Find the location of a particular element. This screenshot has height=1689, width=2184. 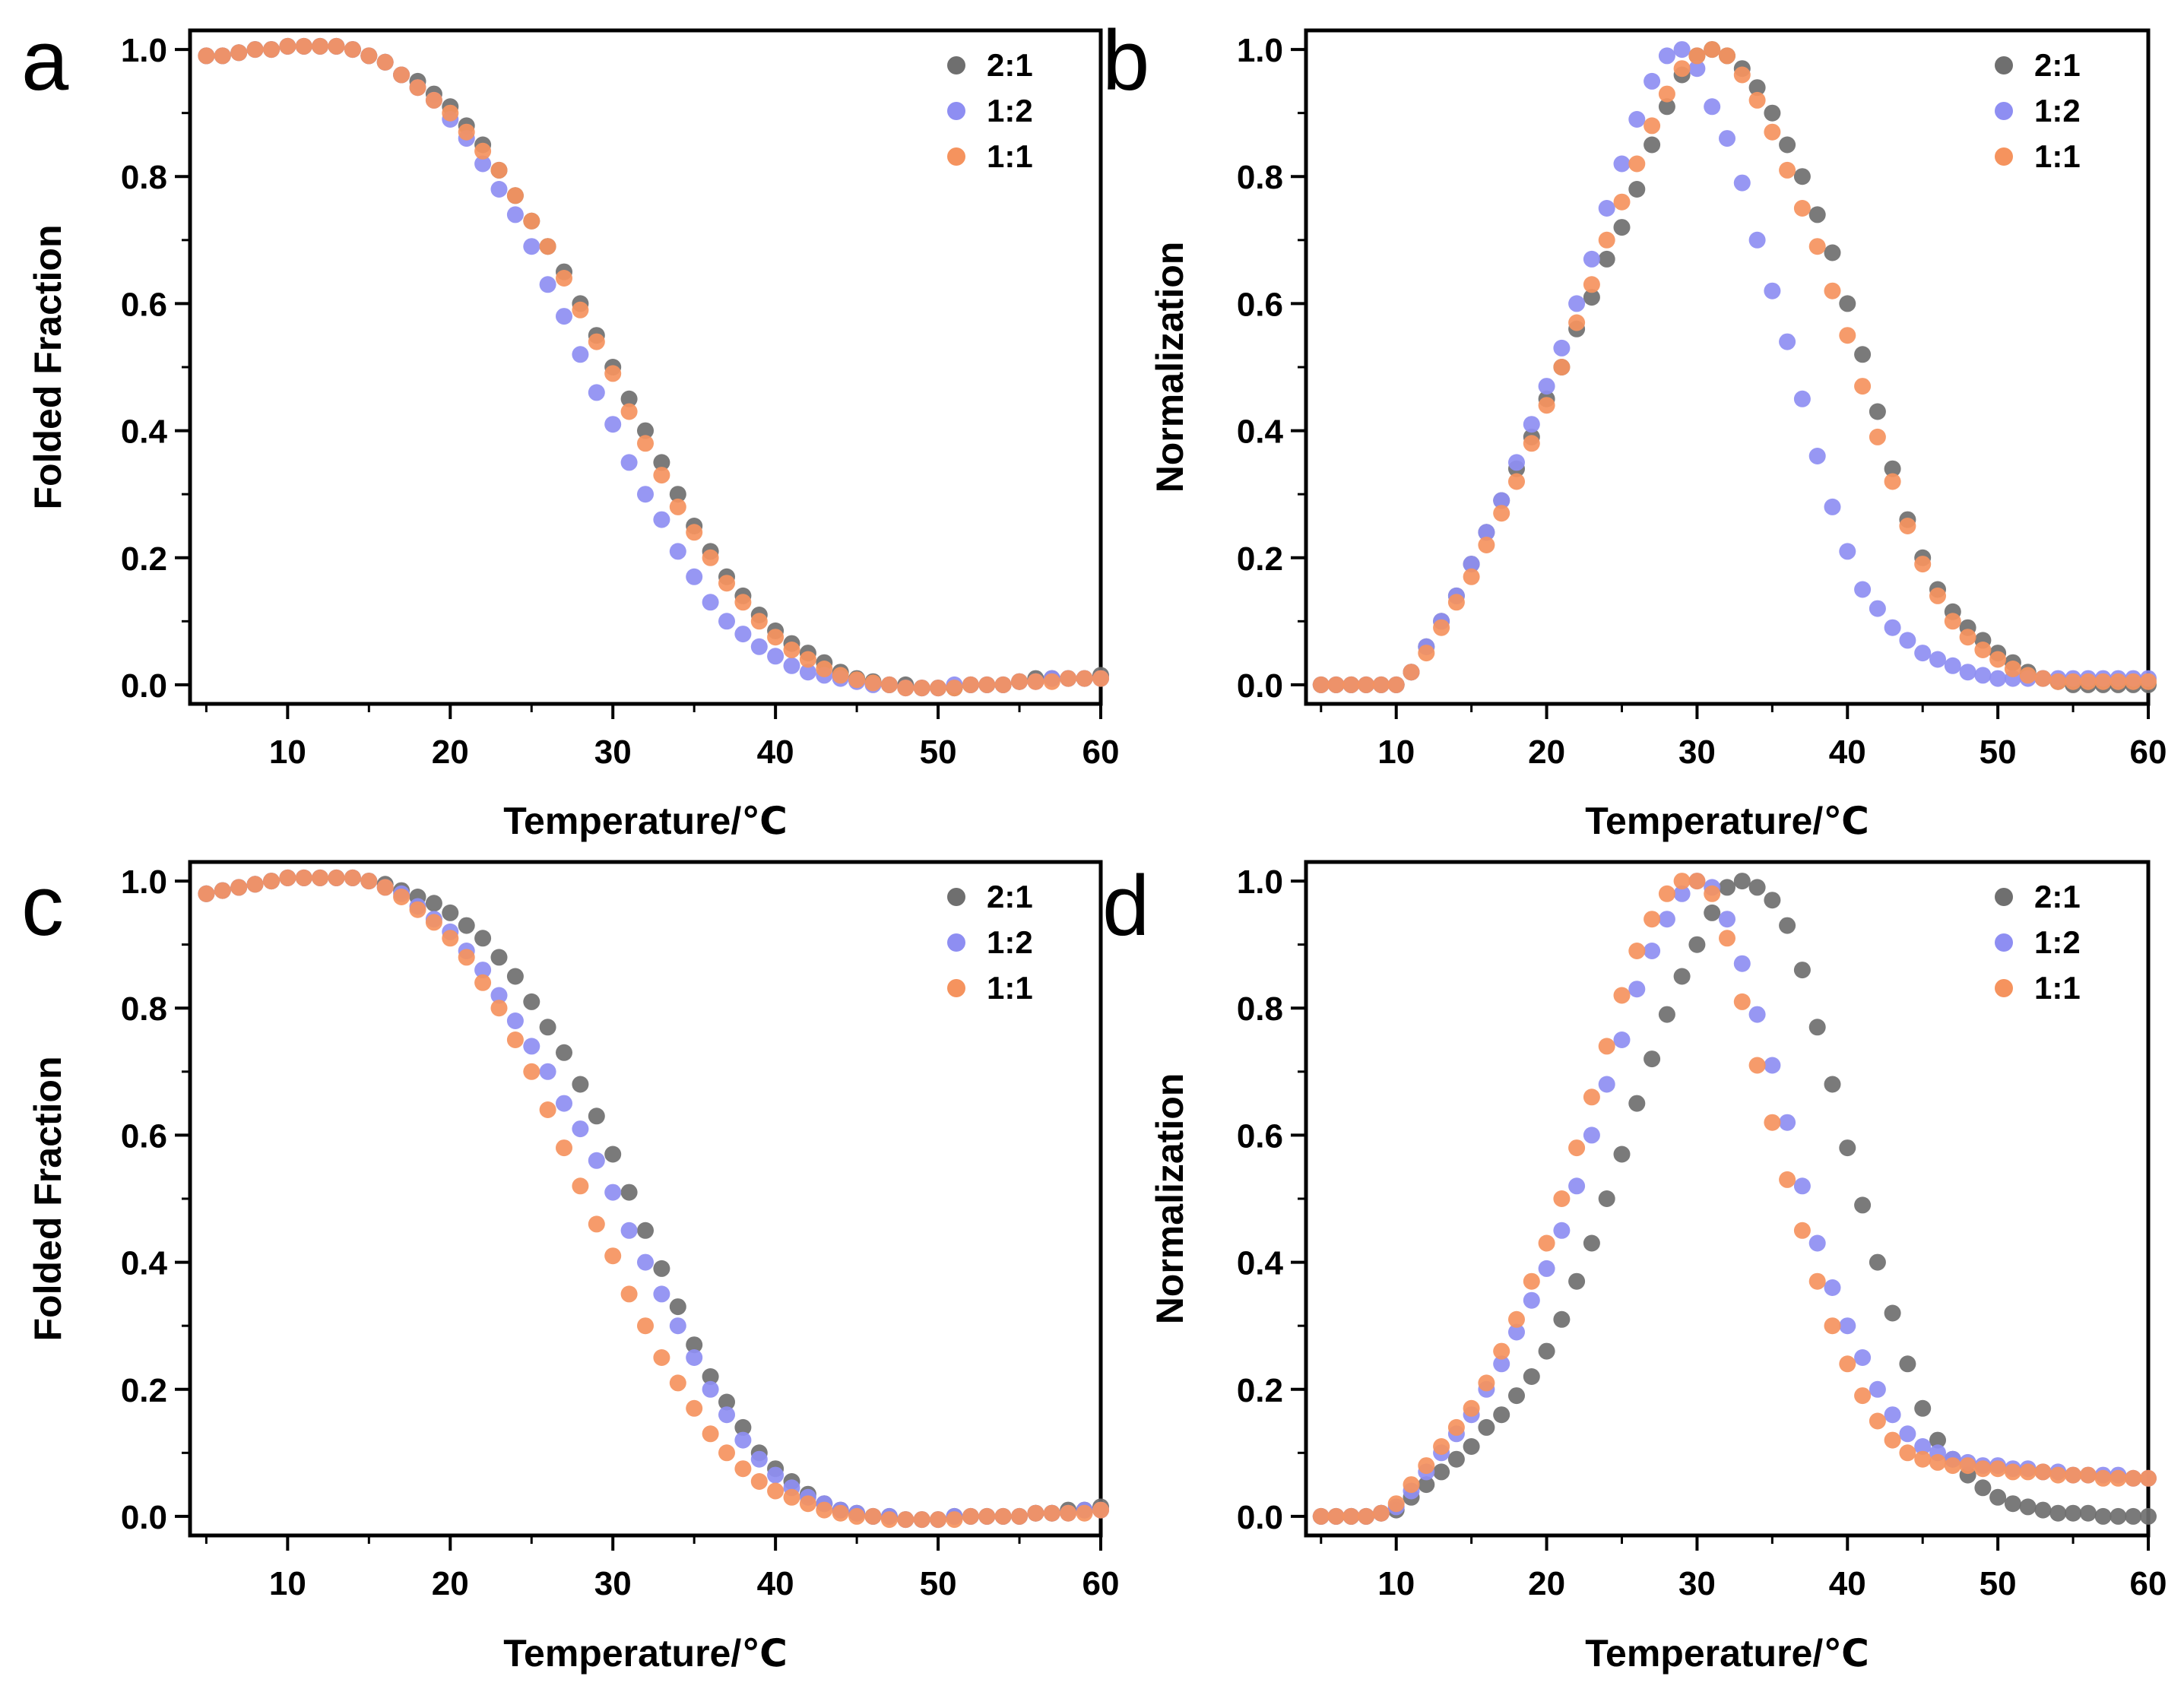

y-tick-label: 0.4 is located at coordinates (144, 1263).